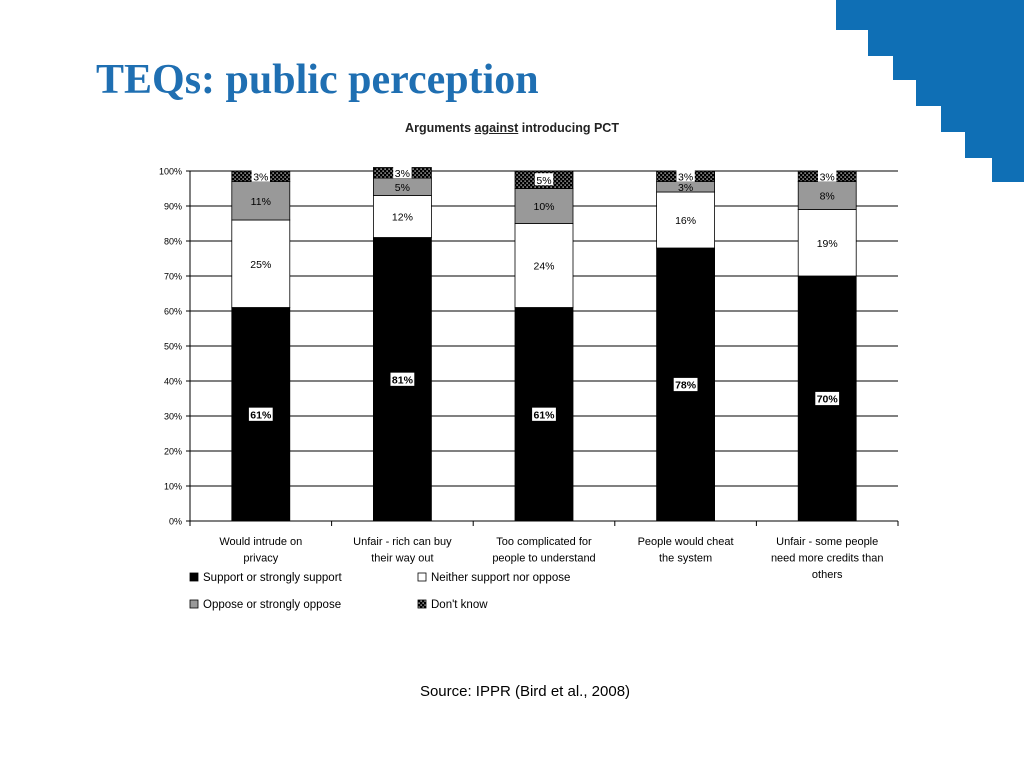  Describe the element at coordinates (544, 542) in the screenshot. I see `category-label-line: Too complicated for` at that location.